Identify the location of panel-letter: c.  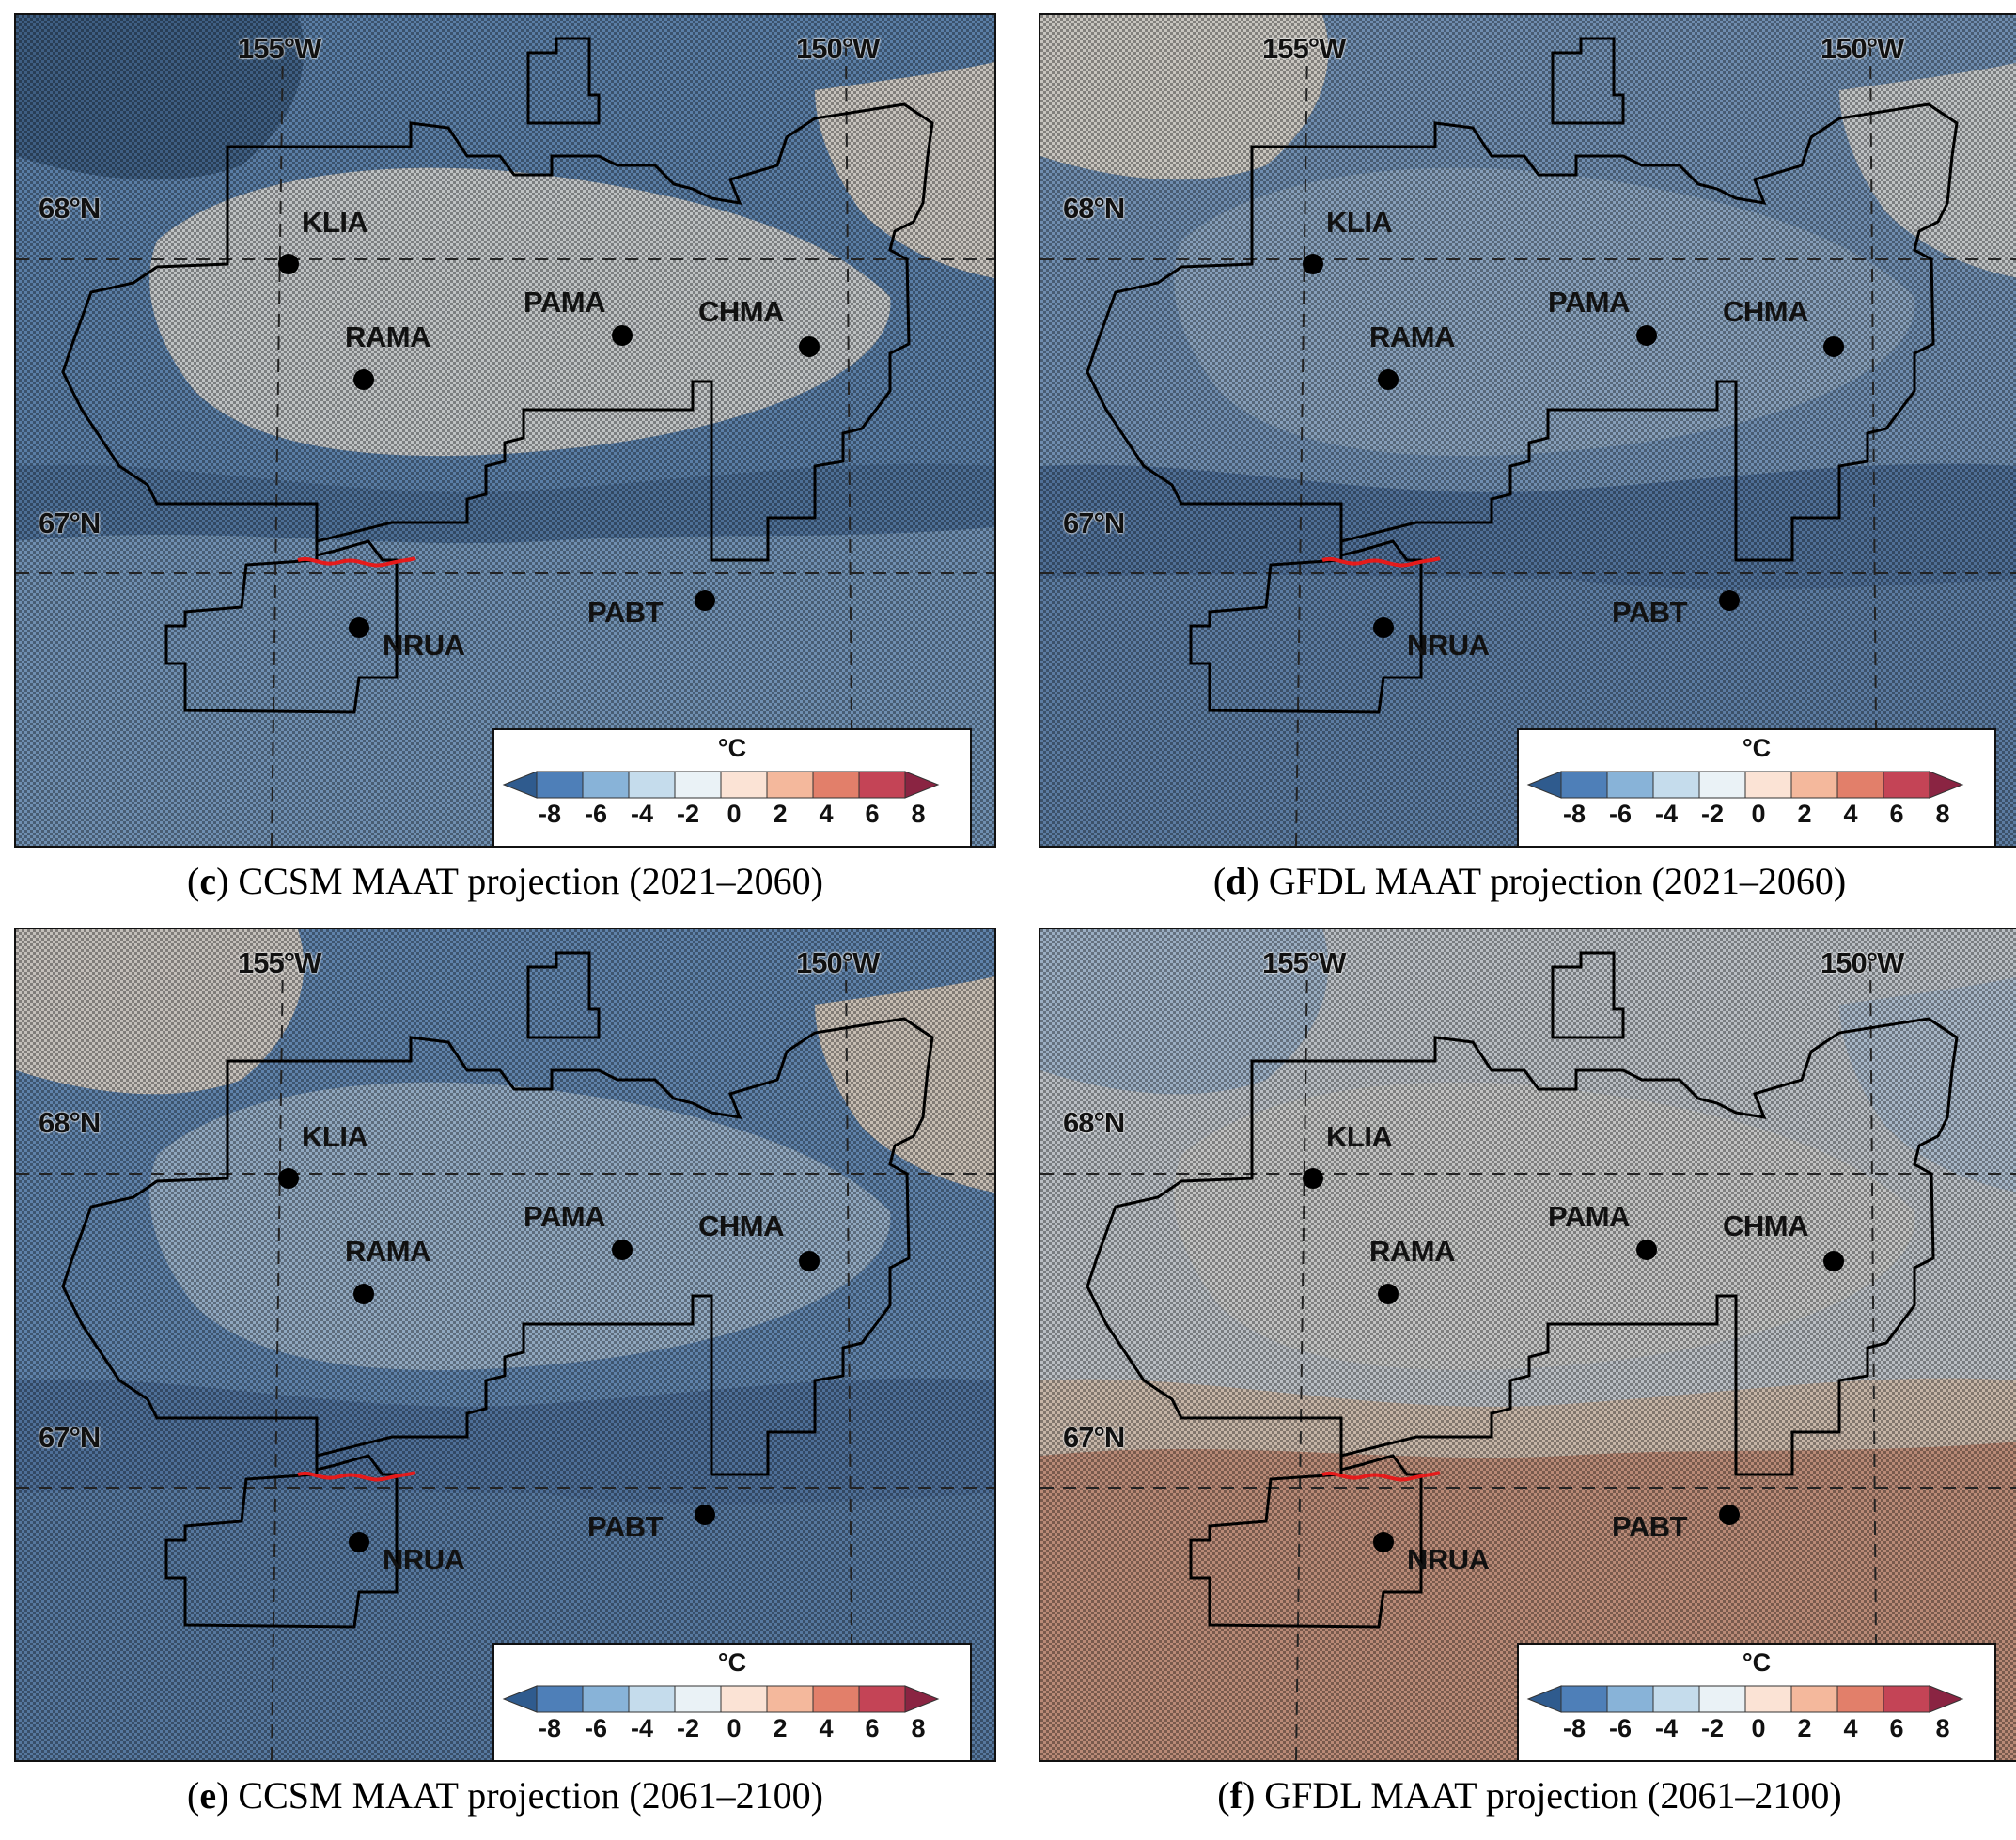
(208, 881).